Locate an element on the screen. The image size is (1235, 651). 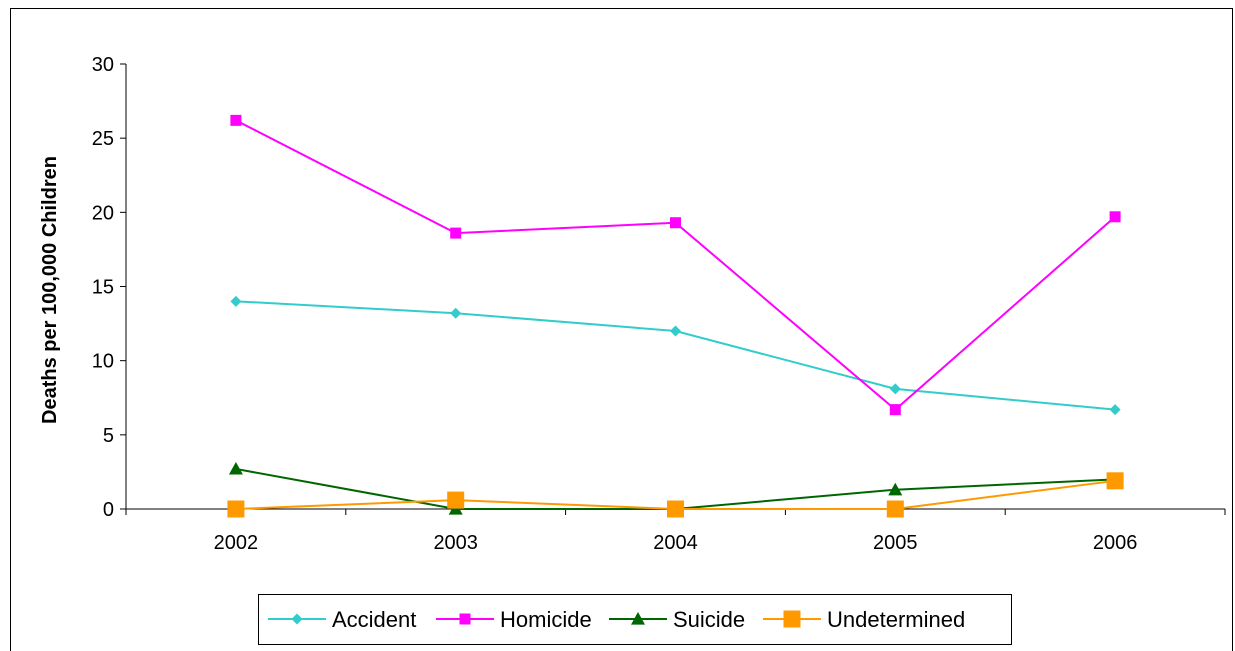
y-tick-label: 15 is located at coordinates (103, 288).